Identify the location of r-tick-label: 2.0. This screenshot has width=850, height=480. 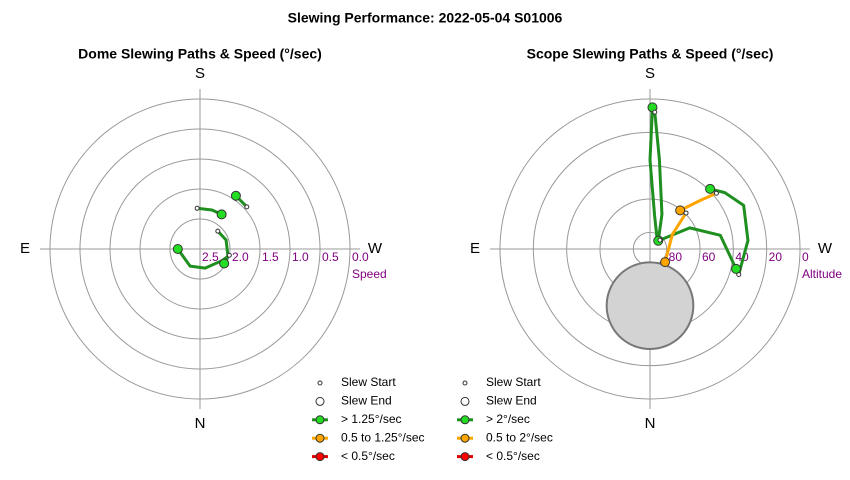
(240, 257).